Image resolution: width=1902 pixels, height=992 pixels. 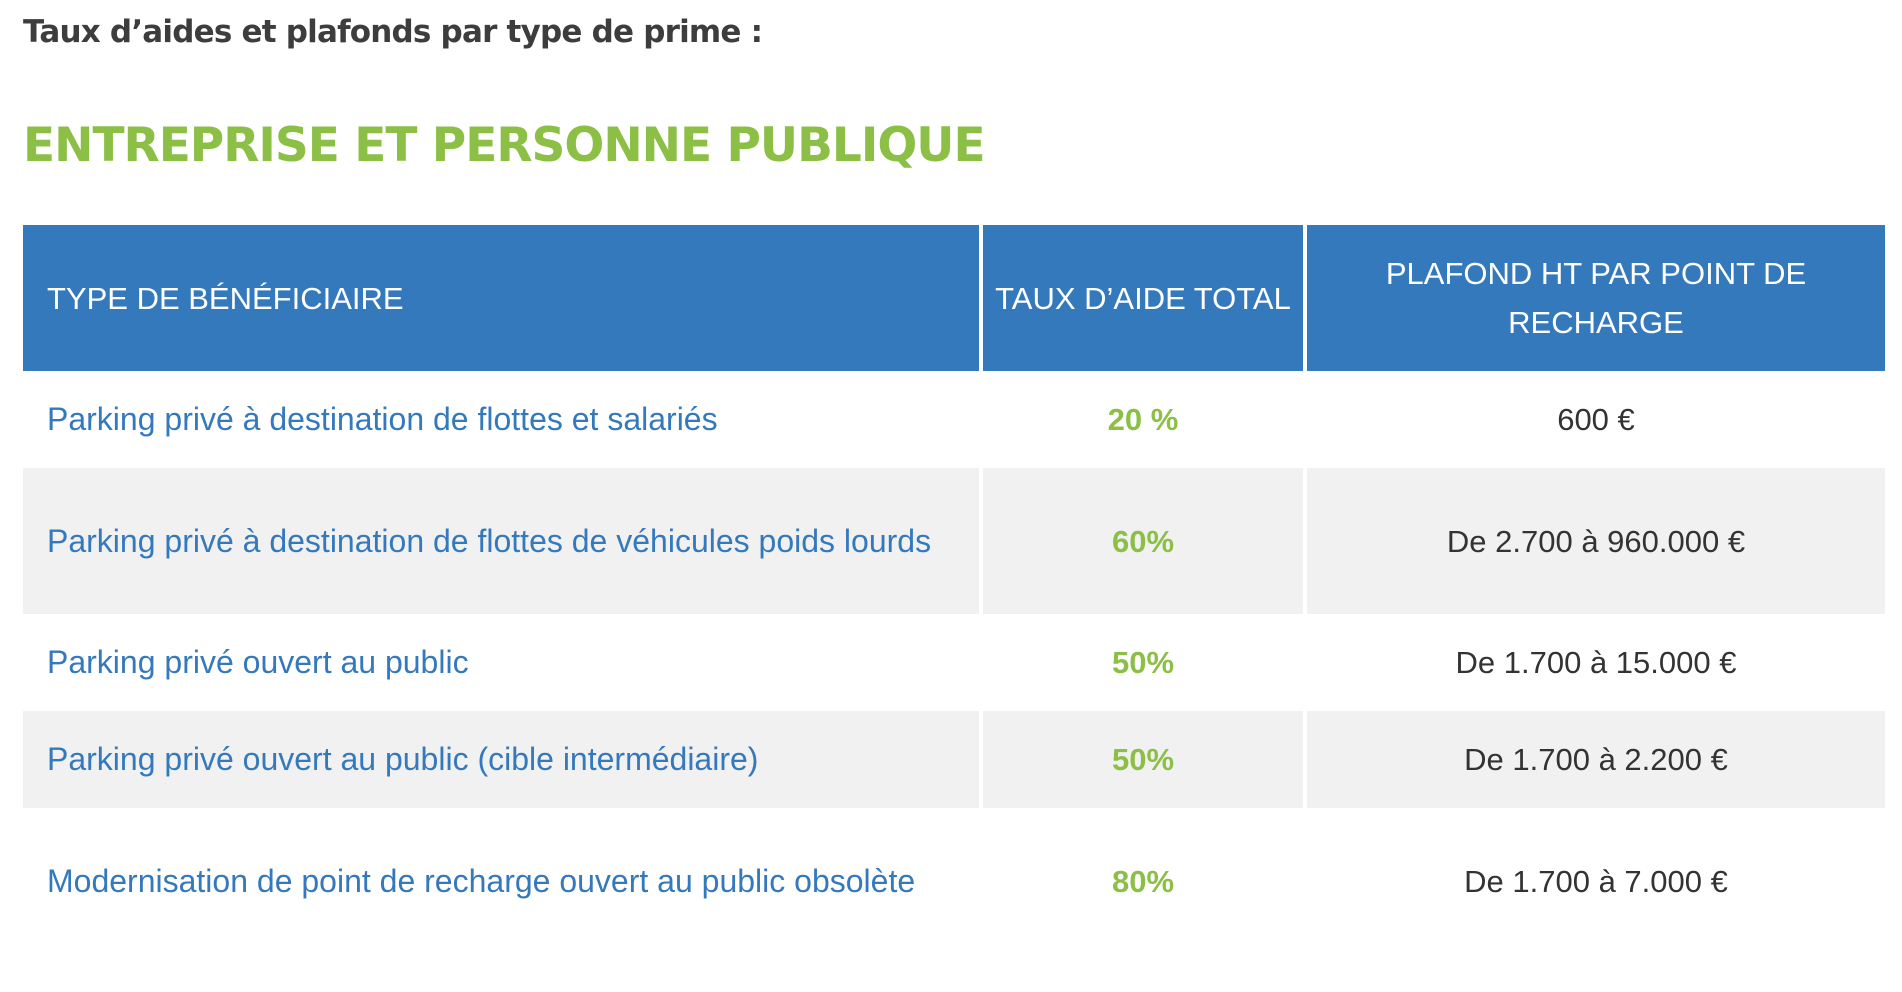 What do you see at coordinates (1143, 541) in the screenshot?
I see `rate-cell: 60%` at bounding box center [1143, 541].